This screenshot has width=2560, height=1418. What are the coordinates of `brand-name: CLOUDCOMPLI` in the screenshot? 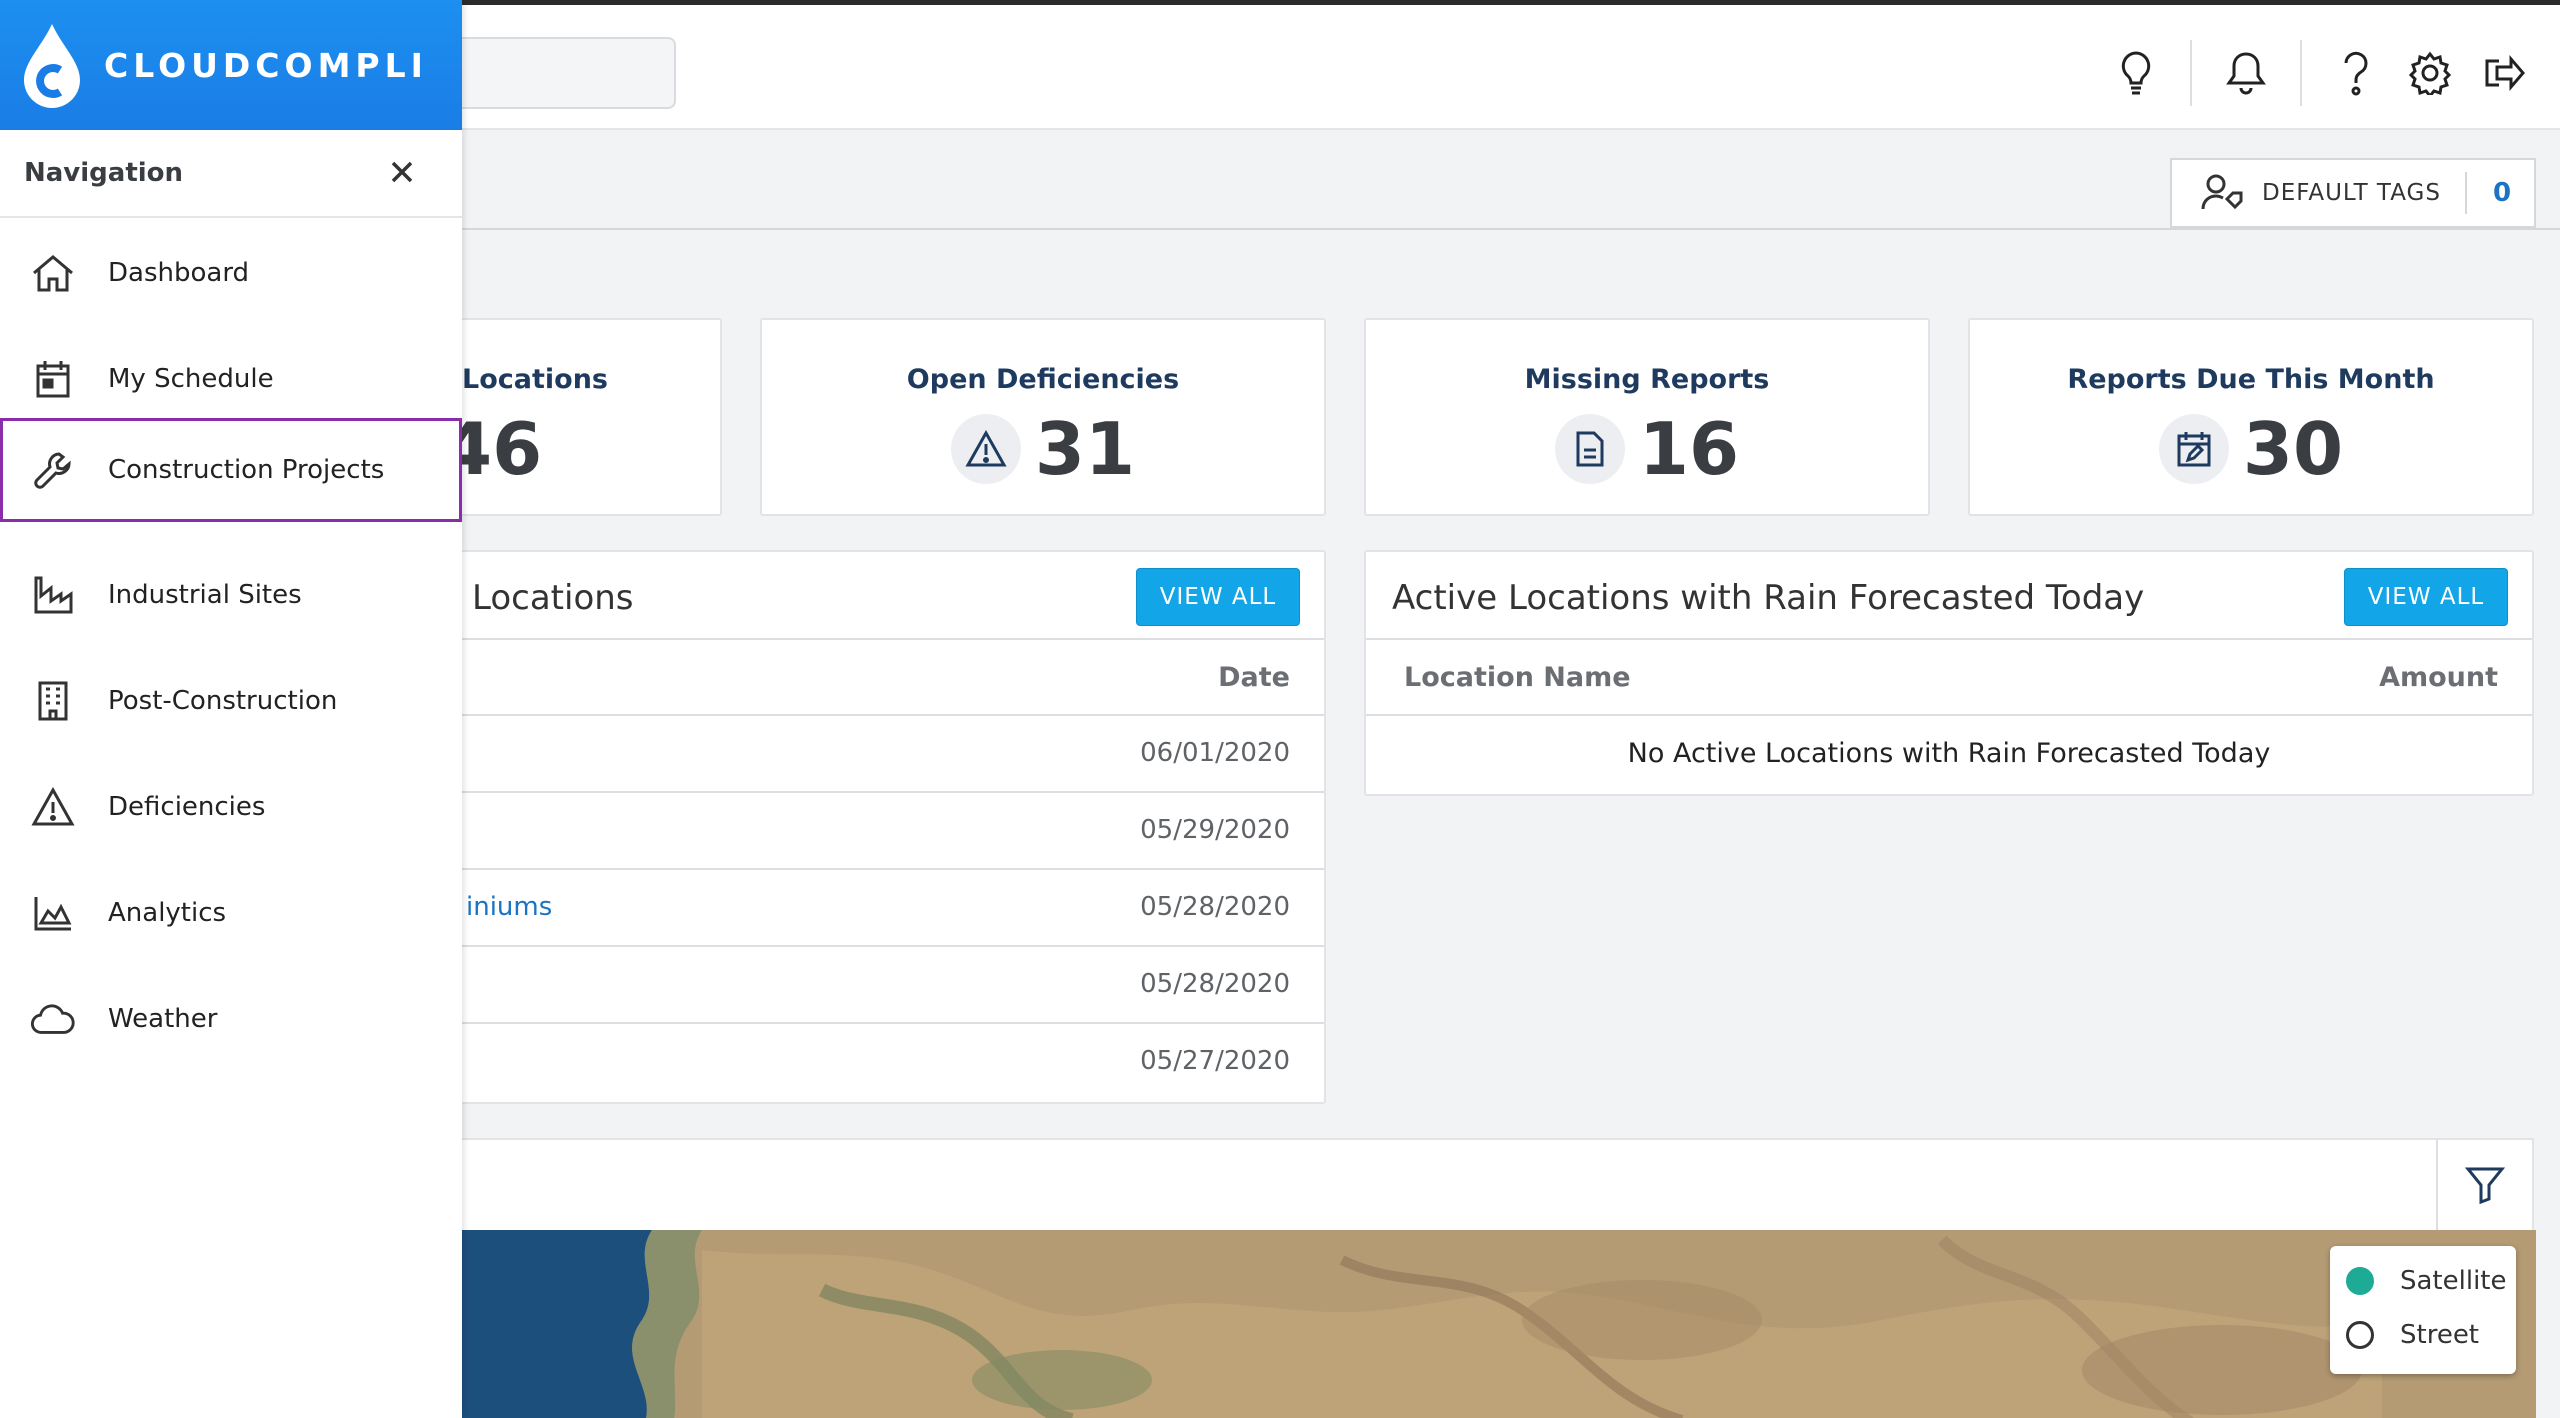 It's located at (266, 65).